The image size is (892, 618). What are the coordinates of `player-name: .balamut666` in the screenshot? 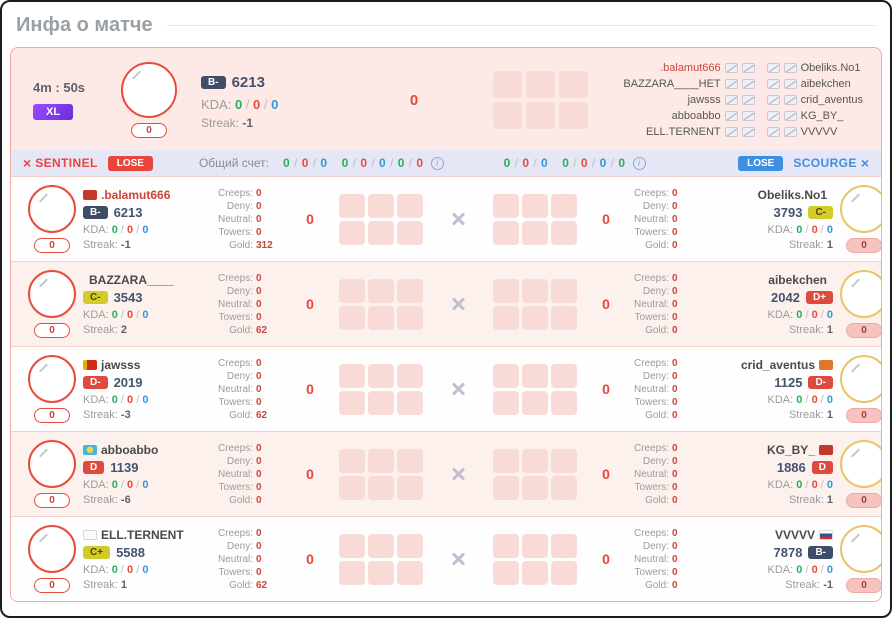 It's located at (136, 194).